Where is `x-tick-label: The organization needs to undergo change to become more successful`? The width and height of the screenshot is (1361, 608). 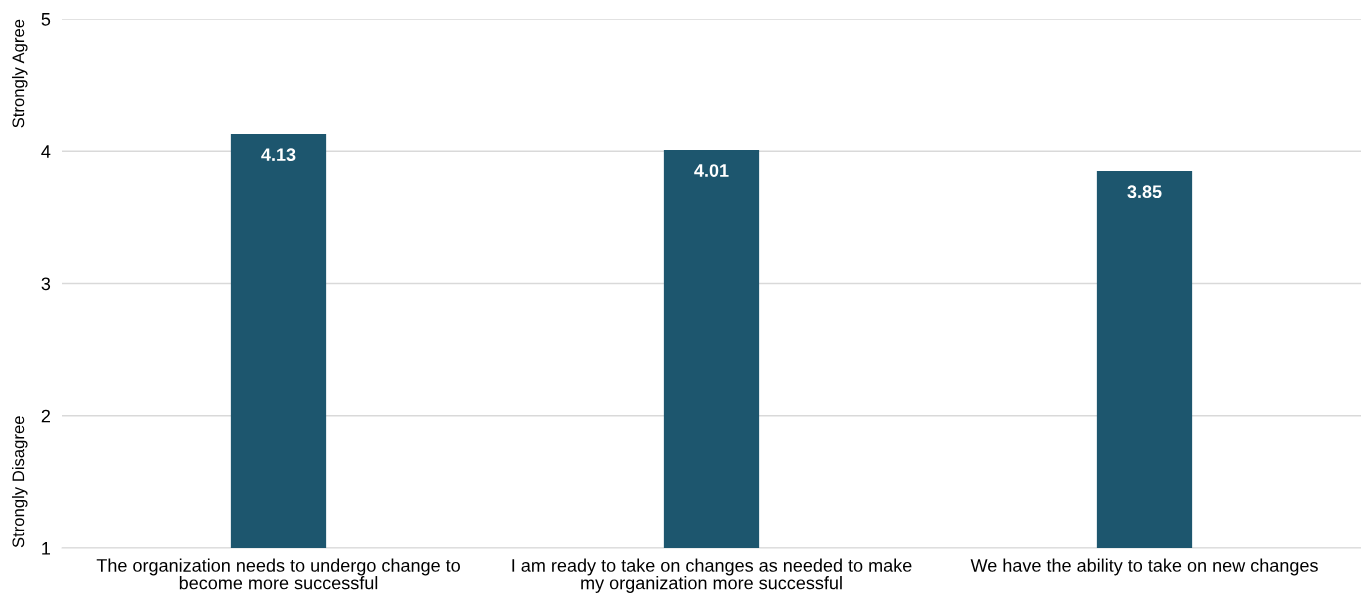
x-tick-label: The organization needs to undergo change to become more successful is located at coordinates (278, 574).